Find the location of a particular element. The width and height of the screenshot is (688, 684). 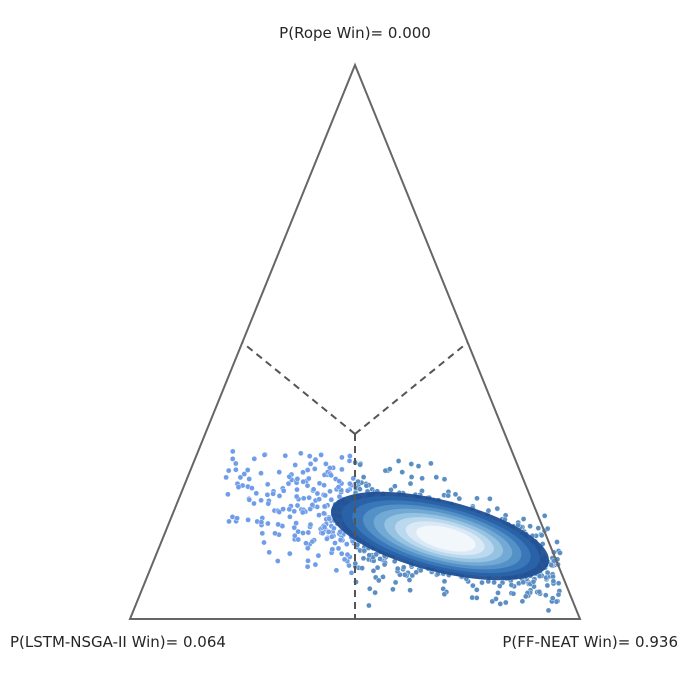

divider-left is located at coordinates (299, 388).